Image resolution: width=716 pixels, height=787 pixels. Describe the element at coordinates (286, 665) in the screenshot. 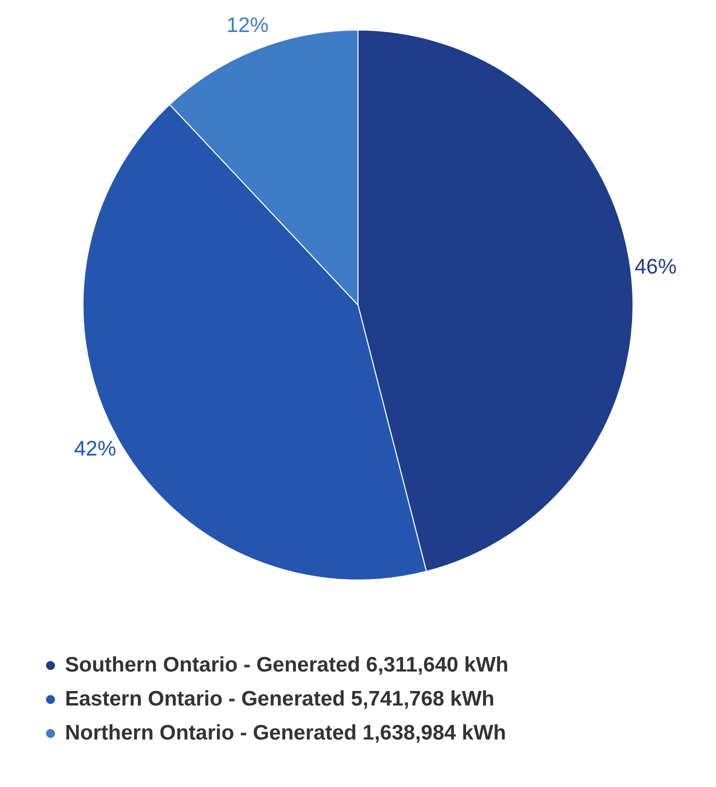

I see `legend-label: Southern Ontario - Generated 6,311,640 kWh` at that location.